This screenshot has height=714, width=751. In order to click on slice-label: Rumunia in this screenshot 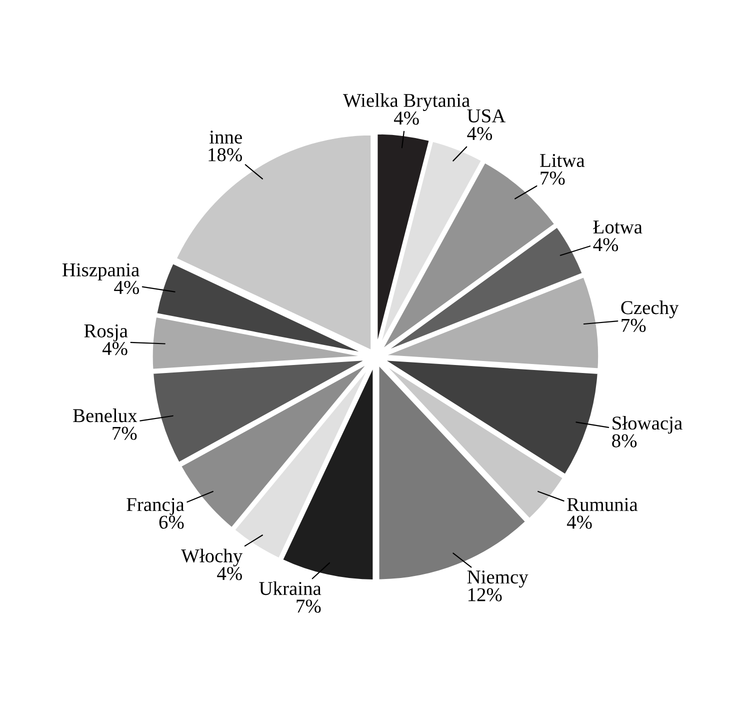, I will do `click(602, 505)`.